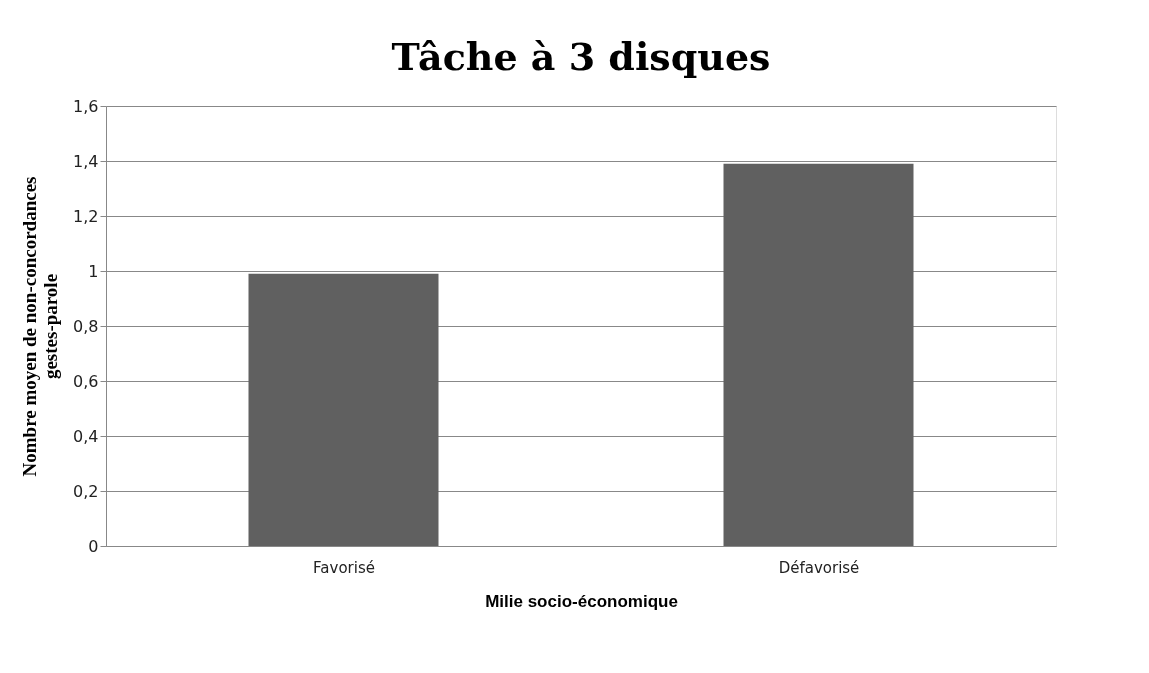 The width and height of the screenshot is (1149, 673). I want to click on y-axis-title: Nombre moyen de non-concordances gestes-parole, so click(40, 326).